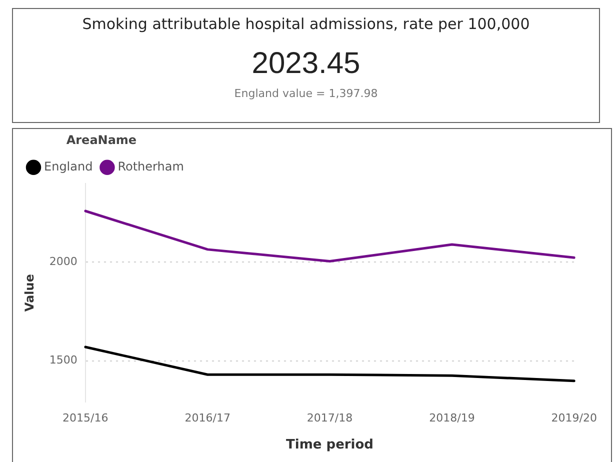  Describe the element at coordinates (29, 293) in the screenshot. I see `y-axis-title: Value` at that location.